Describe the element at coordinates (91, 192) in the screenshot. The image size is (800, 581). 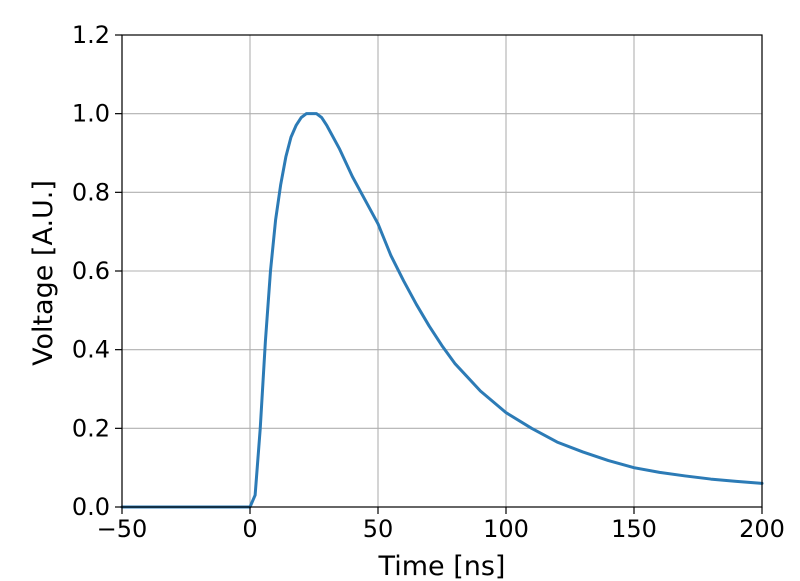
I see `y-tick-label: 0.8` at that location.